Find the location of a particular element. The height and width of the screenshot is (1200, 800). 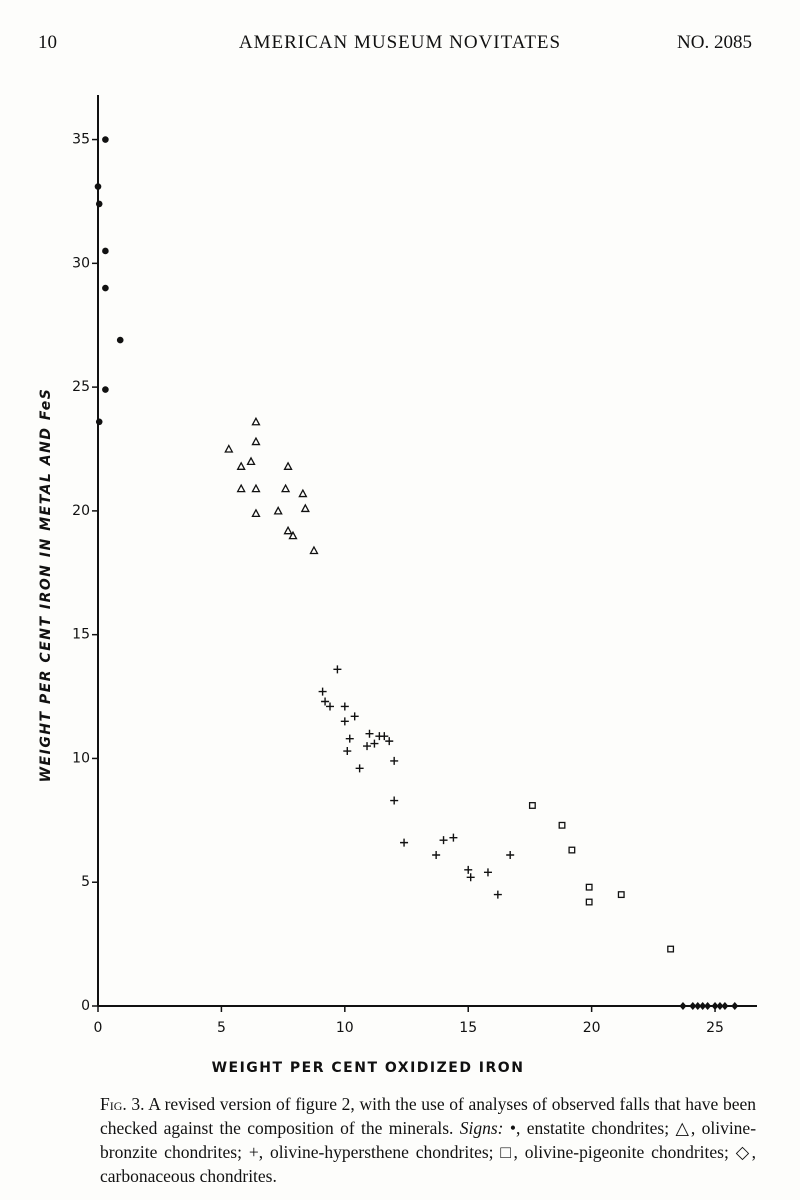

legend-label: olivine-pigeonite chondrites is located at coordinates (624, 1152).